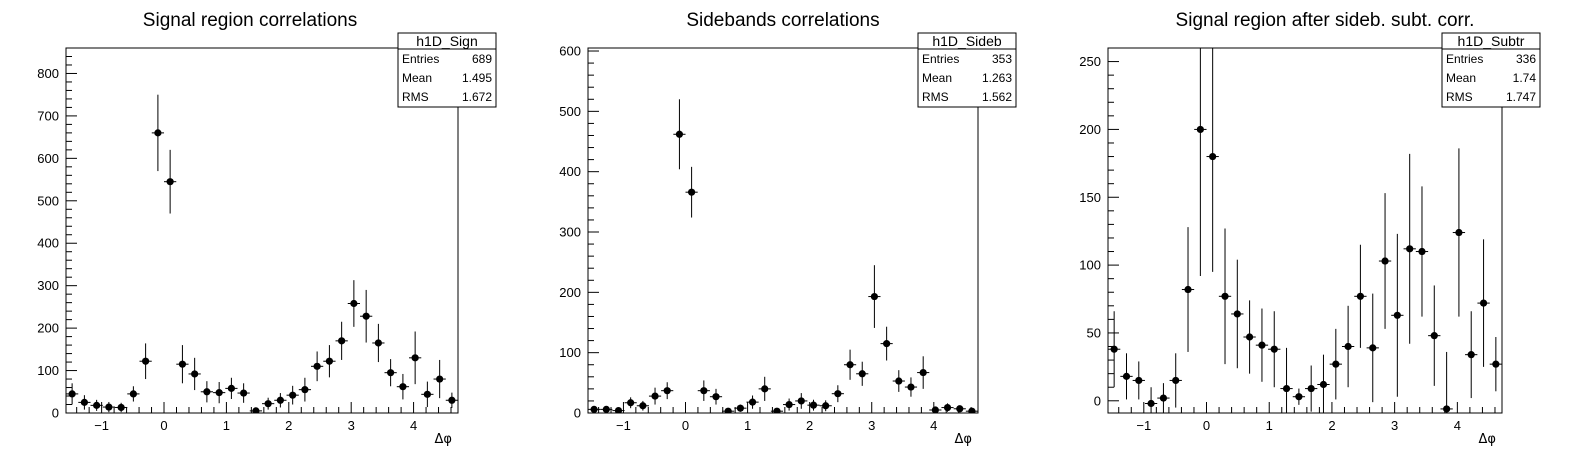 Image resolution: width=1596 pixels, height=472 pixels. I want to click on stats-box: h1D_Sideb Entries 353 Mean 1.263 RMS 1.562, so click(967, 70).